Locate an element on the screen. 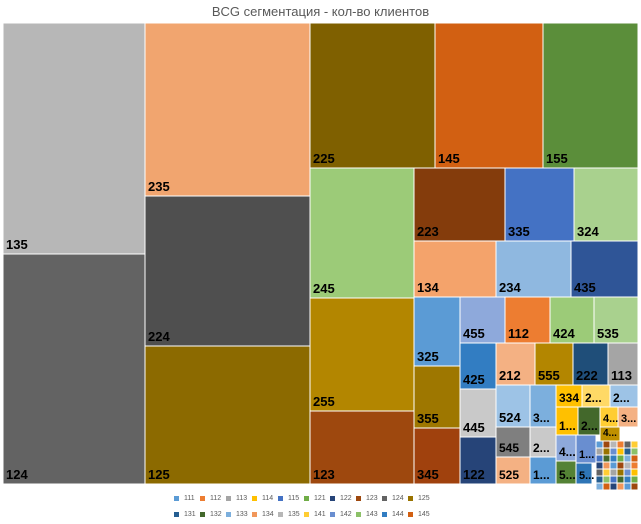 The width and height of the screenshot is (641, 524). legend-label-3: 114 is located at coordinates (268, 498).